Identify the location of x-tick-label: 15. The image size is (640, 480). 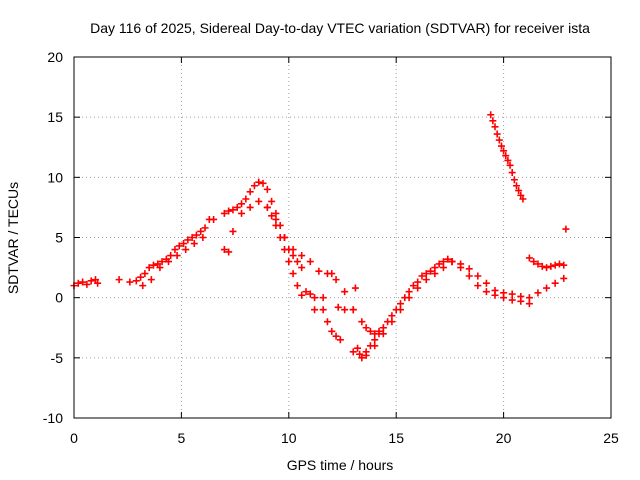
(396, 438).